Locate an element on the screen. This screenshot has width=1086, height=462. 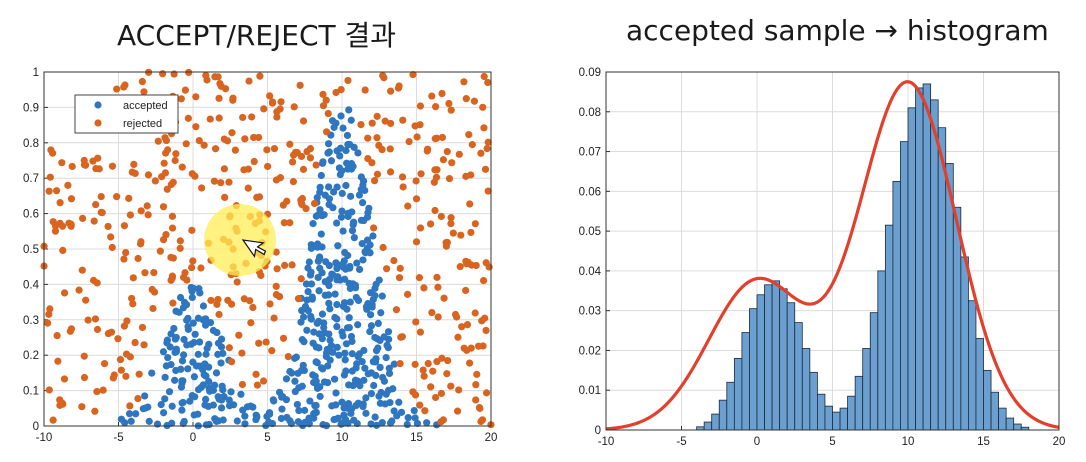
y-tick-label: 0 is located at coordinates (598, 431).